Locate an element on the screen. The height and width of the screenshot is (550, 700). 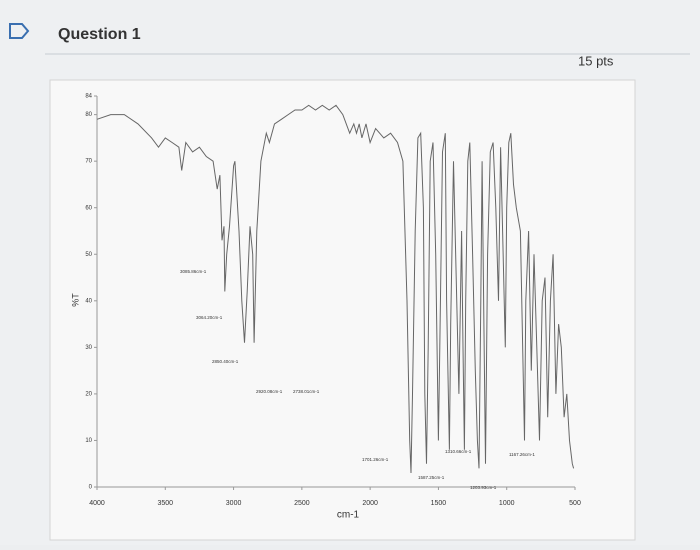
y-tick-label: 10 is located at coordinates (88, 441).